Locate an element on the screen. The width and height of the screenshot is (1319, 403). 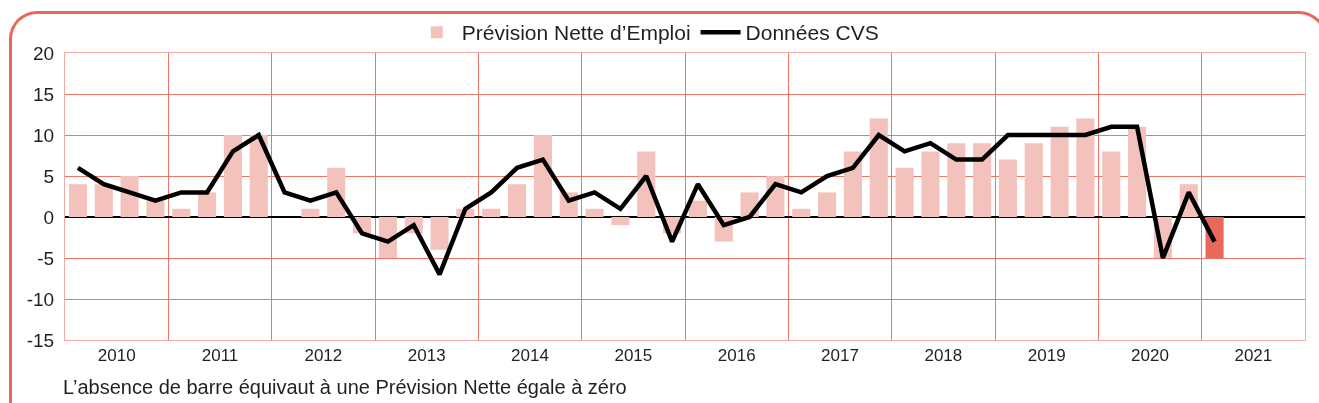
legend-label: Données CVS is located at coordinates (812, 33).